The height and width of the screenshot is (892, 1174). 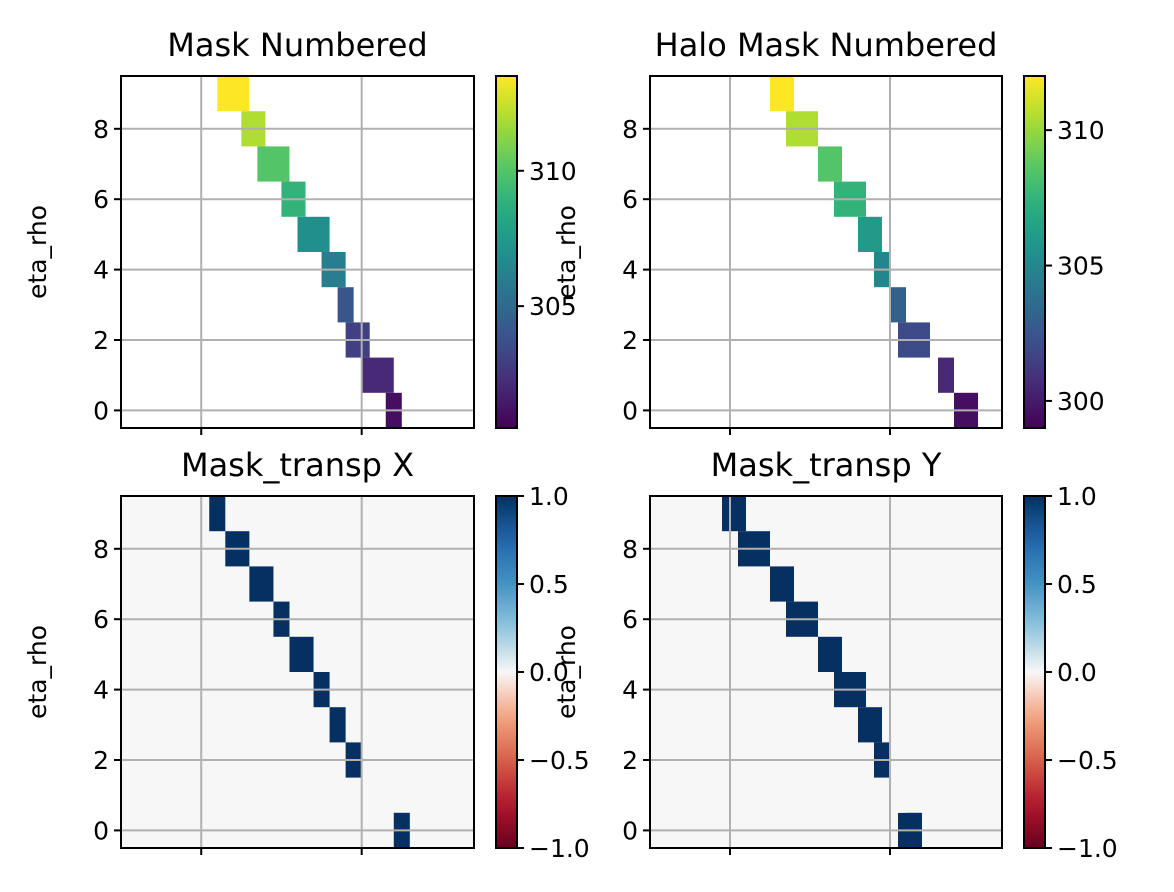 I want to click on chart-title: Halo Mask Numbered, so click(x=826, y=45).